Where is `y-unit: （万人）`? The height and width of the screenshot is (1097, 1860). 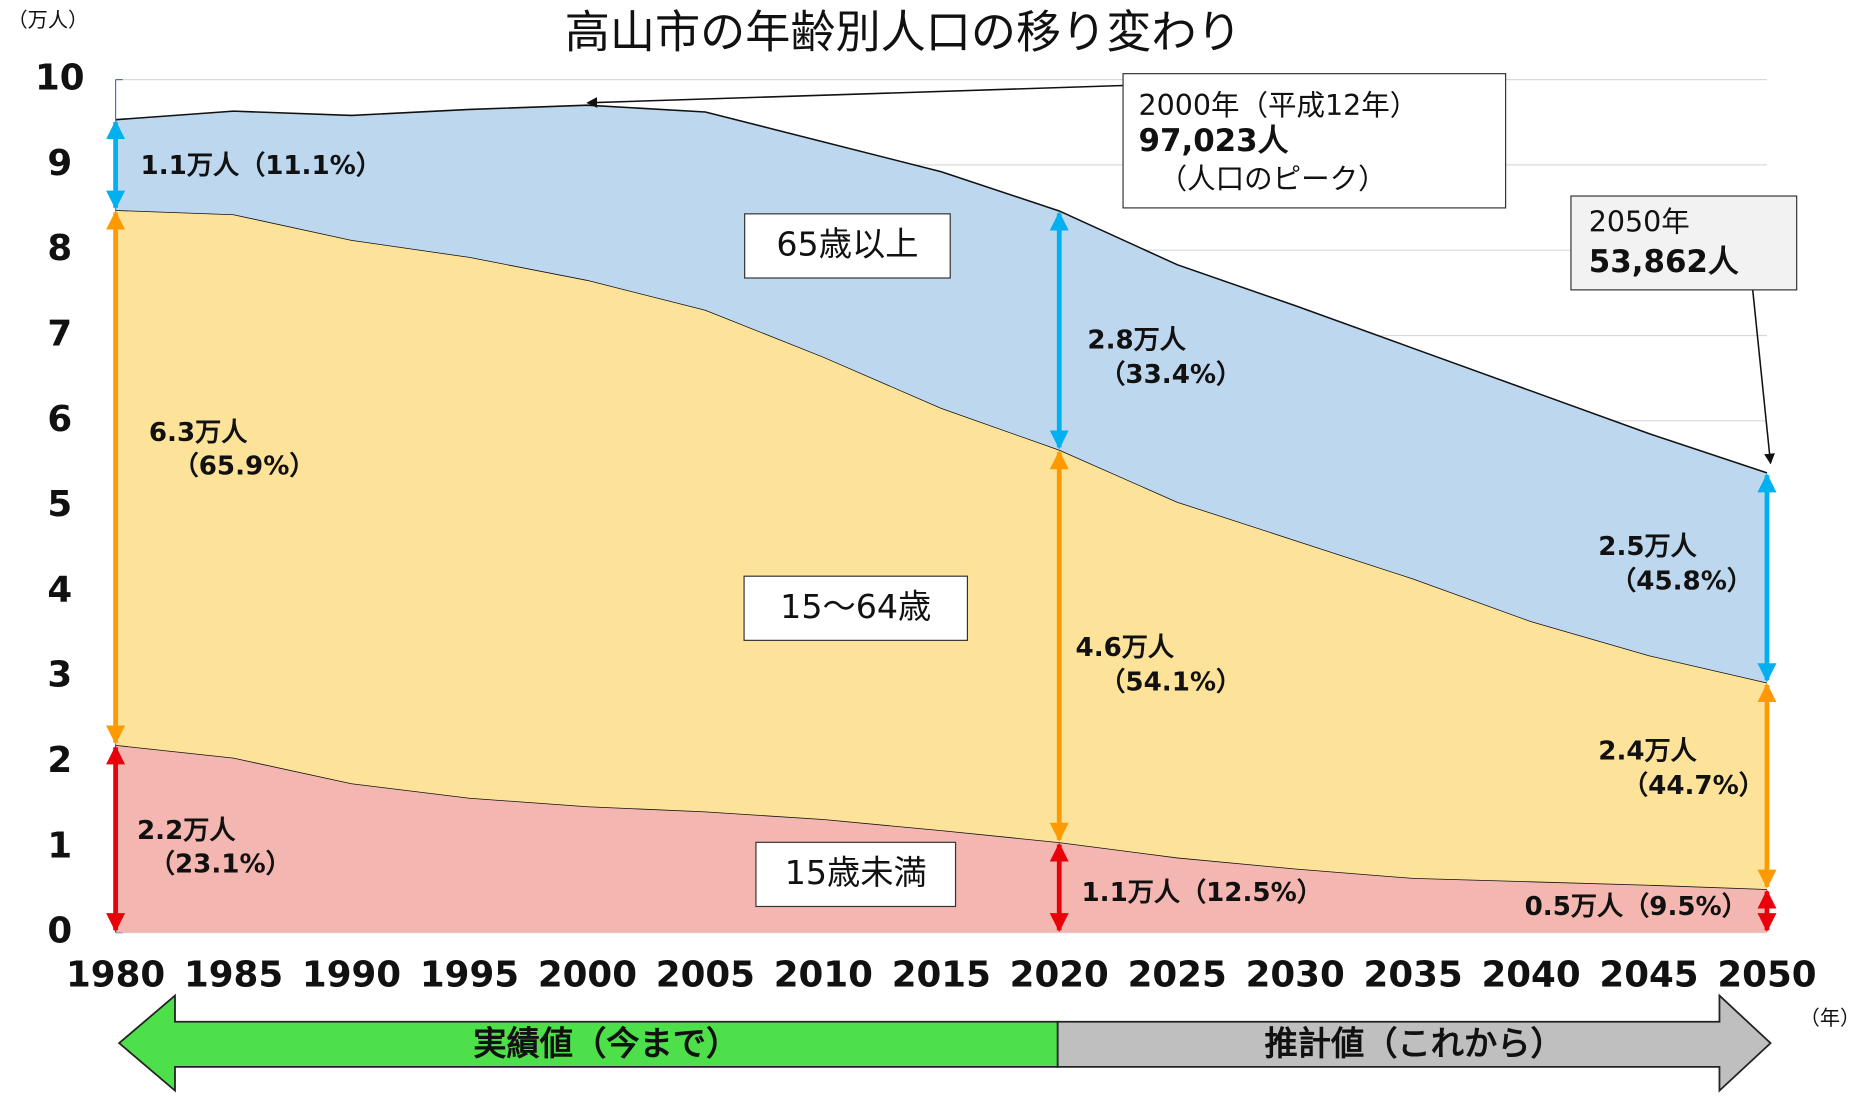
y-unit: （万人） is located at coordinates (47, 20).